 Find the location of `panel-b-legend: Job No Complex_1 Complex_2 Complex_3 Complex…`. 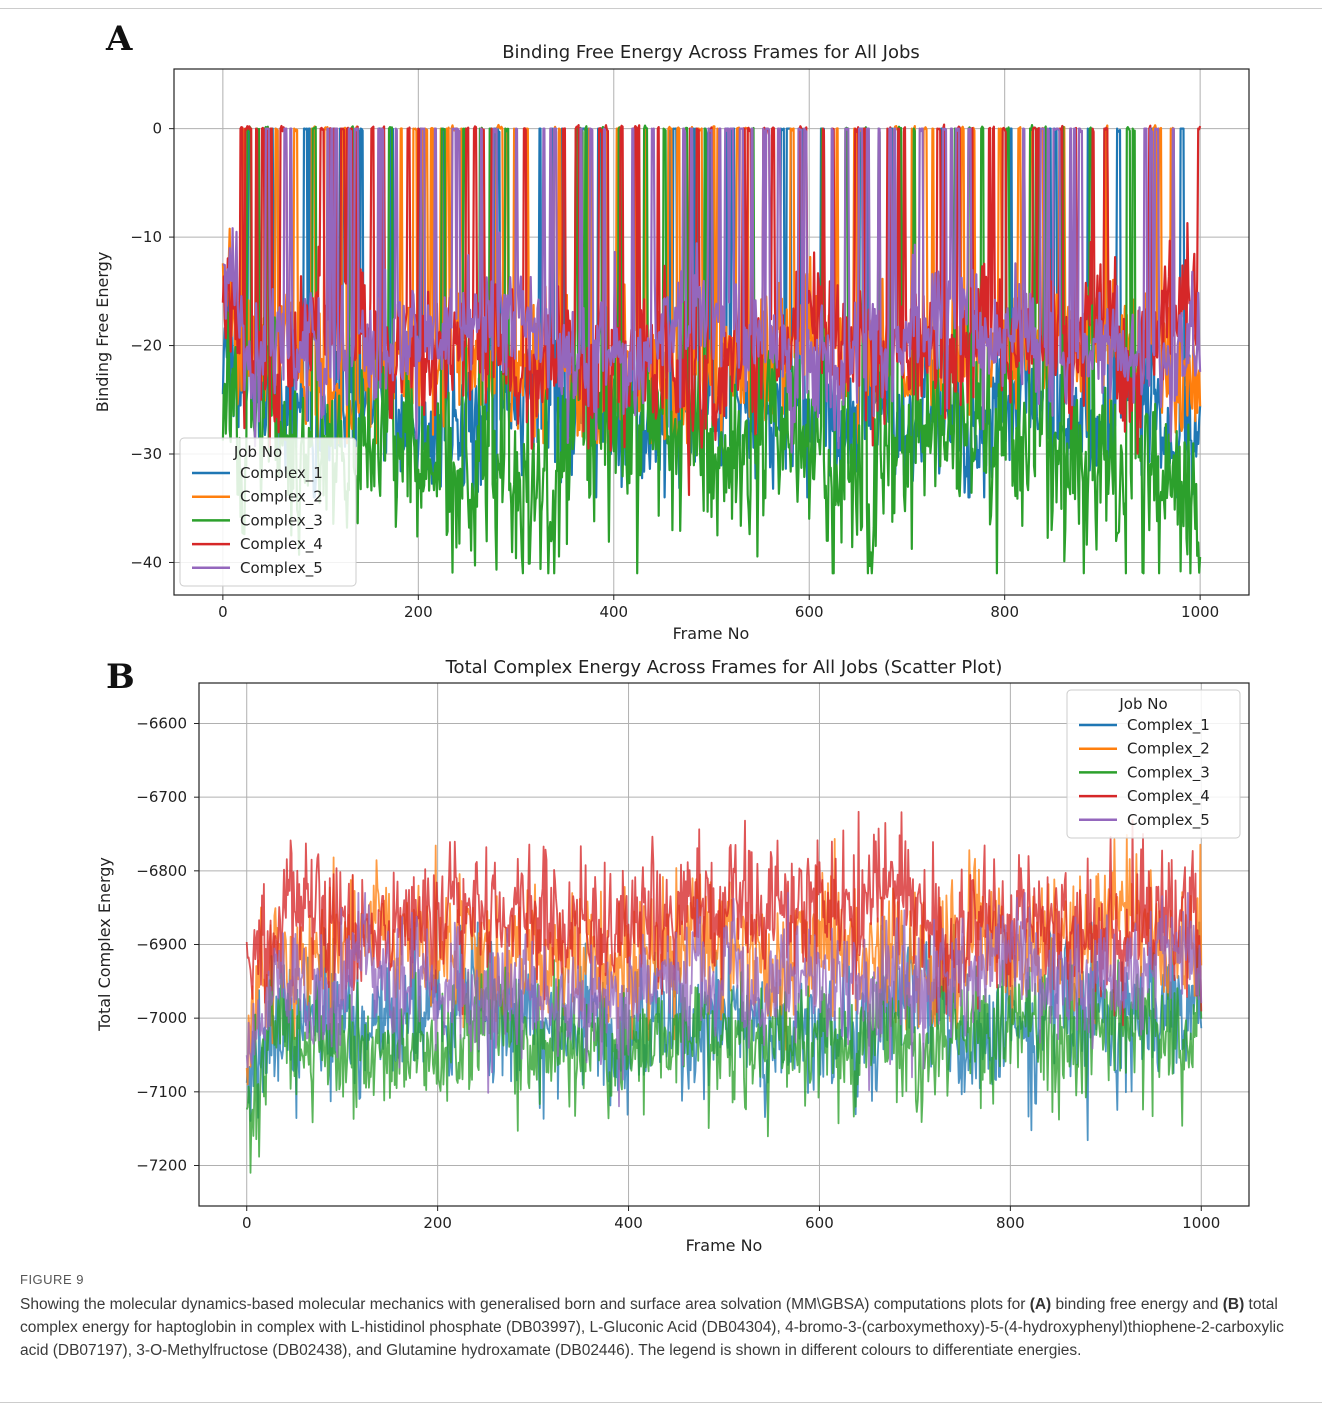

panel-b-legend: Job No Complex_1 Complex_2 Complex_3 Complex… is located at coordinates (1153, 764).